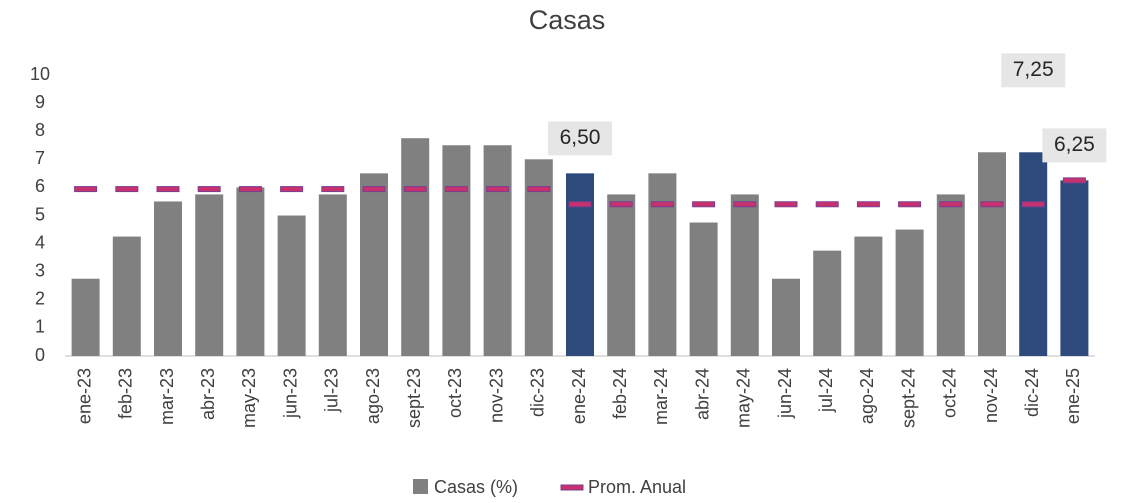 The image size is (1135, 503). Describe the element at coordinates (455, 393) in the screenshot. I see `x-tick-label: oct-23` at that location.